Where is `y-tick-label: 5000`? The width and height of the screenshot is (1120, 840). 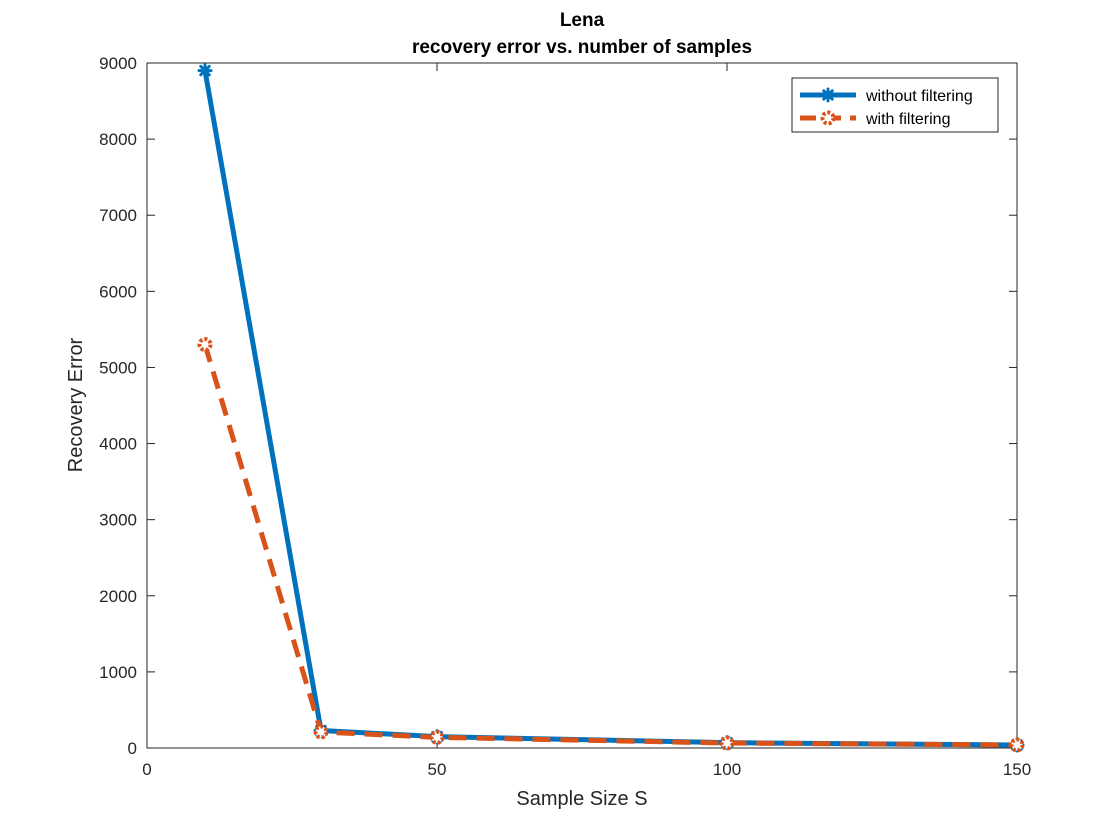
y-tick-label: 5000 is located at coordinates (118, 367).